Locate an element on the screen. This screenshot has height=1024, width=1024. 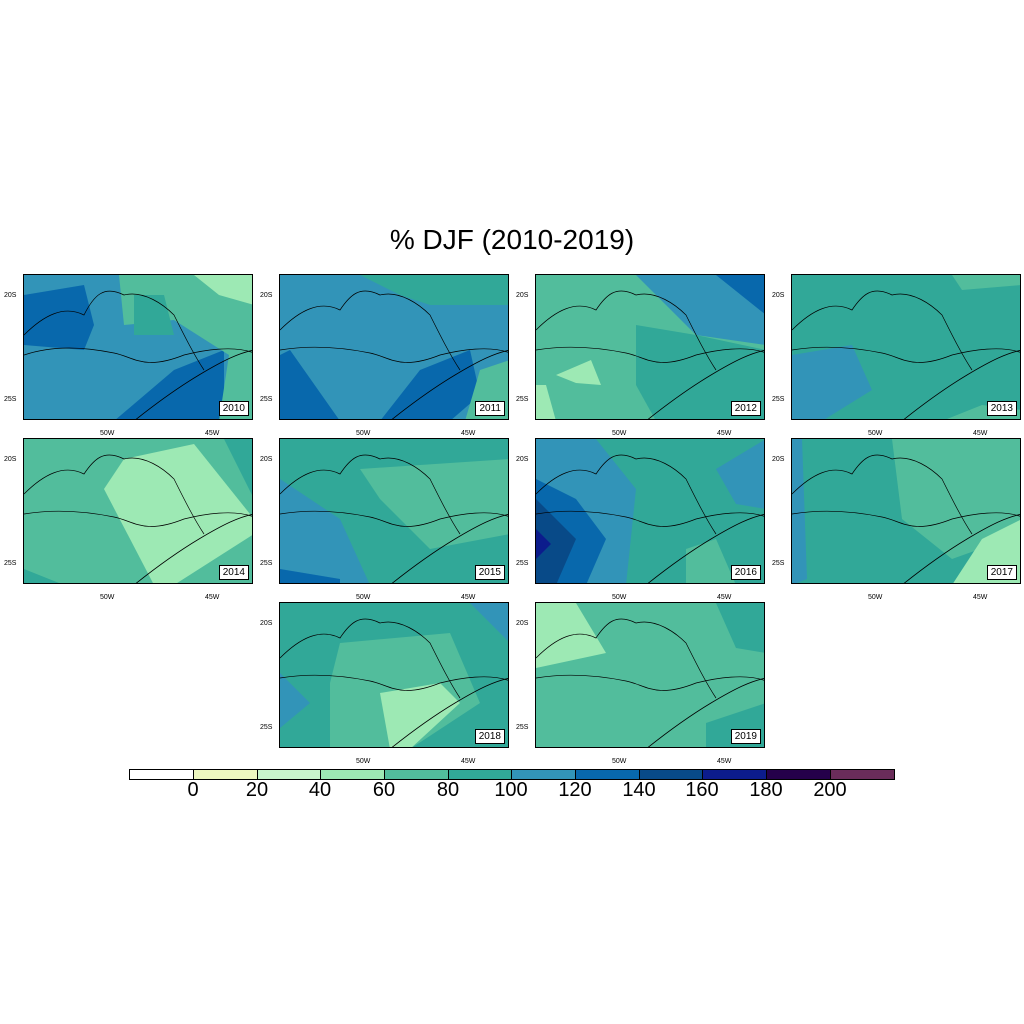
colorbar-label: 20 is located at coordinates (257, 790).